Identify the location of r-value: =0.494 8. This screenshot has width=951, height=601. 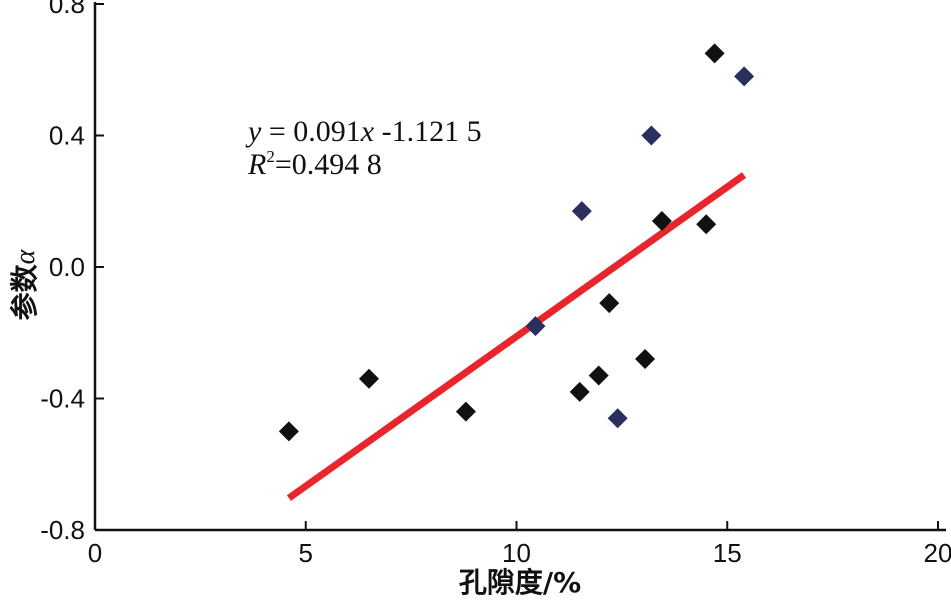
(328, 164).